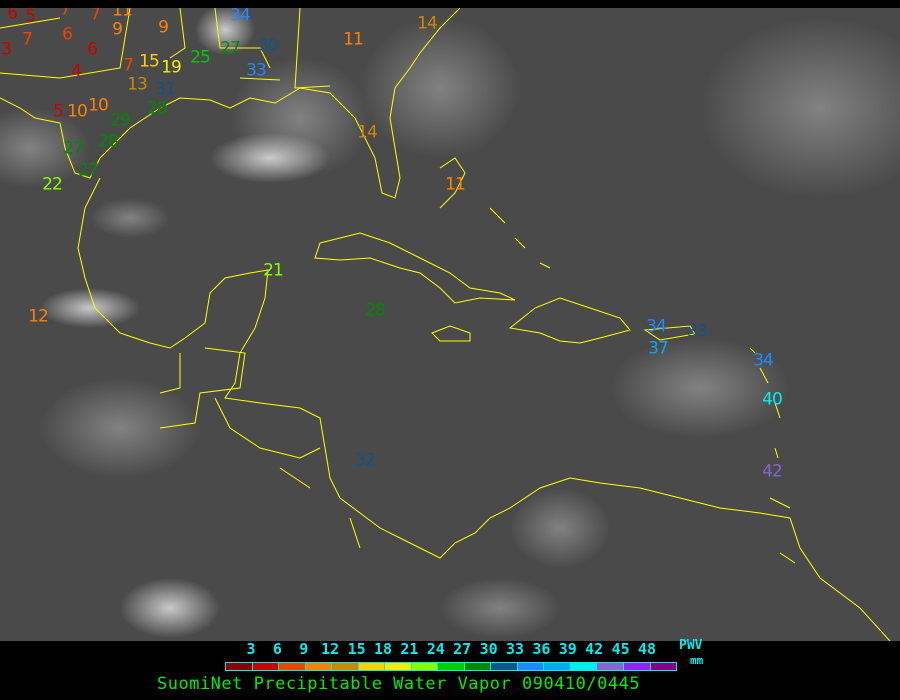 Image resolution: width=900 pixels, height=700 pixels. I want to click on pwv-station-value: 3, so click(6, 49).